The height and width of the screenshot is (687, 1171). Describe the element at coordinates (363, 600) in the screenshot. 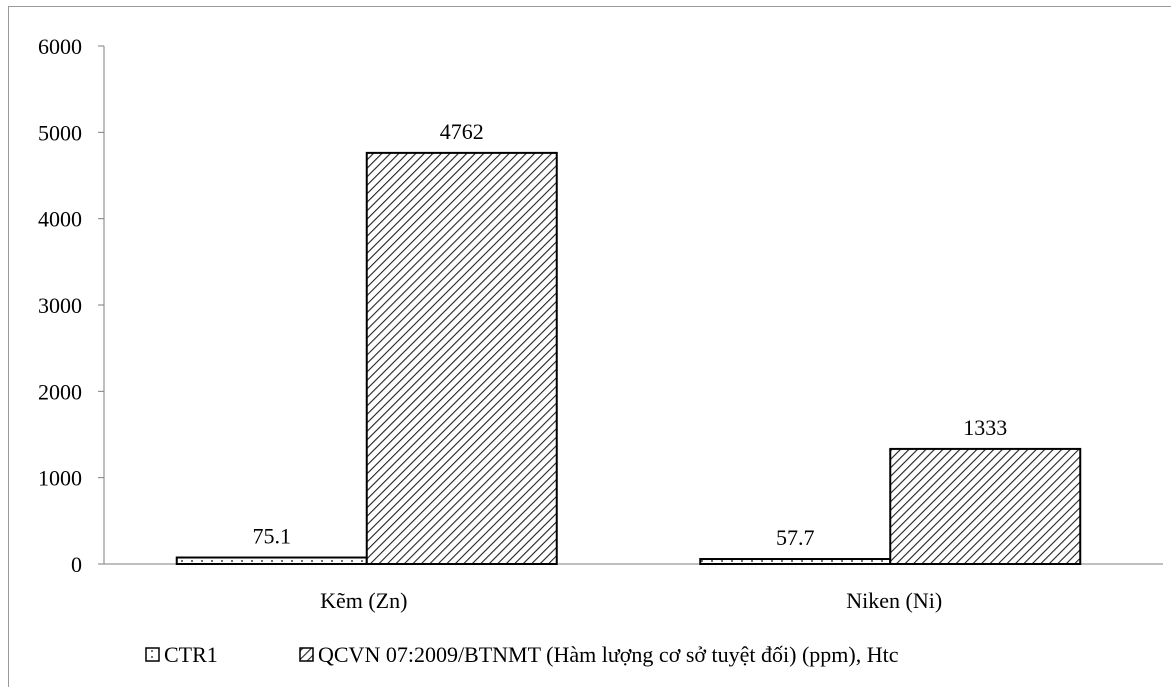

I see `category-label: Kẽm (Zn)` at that location.